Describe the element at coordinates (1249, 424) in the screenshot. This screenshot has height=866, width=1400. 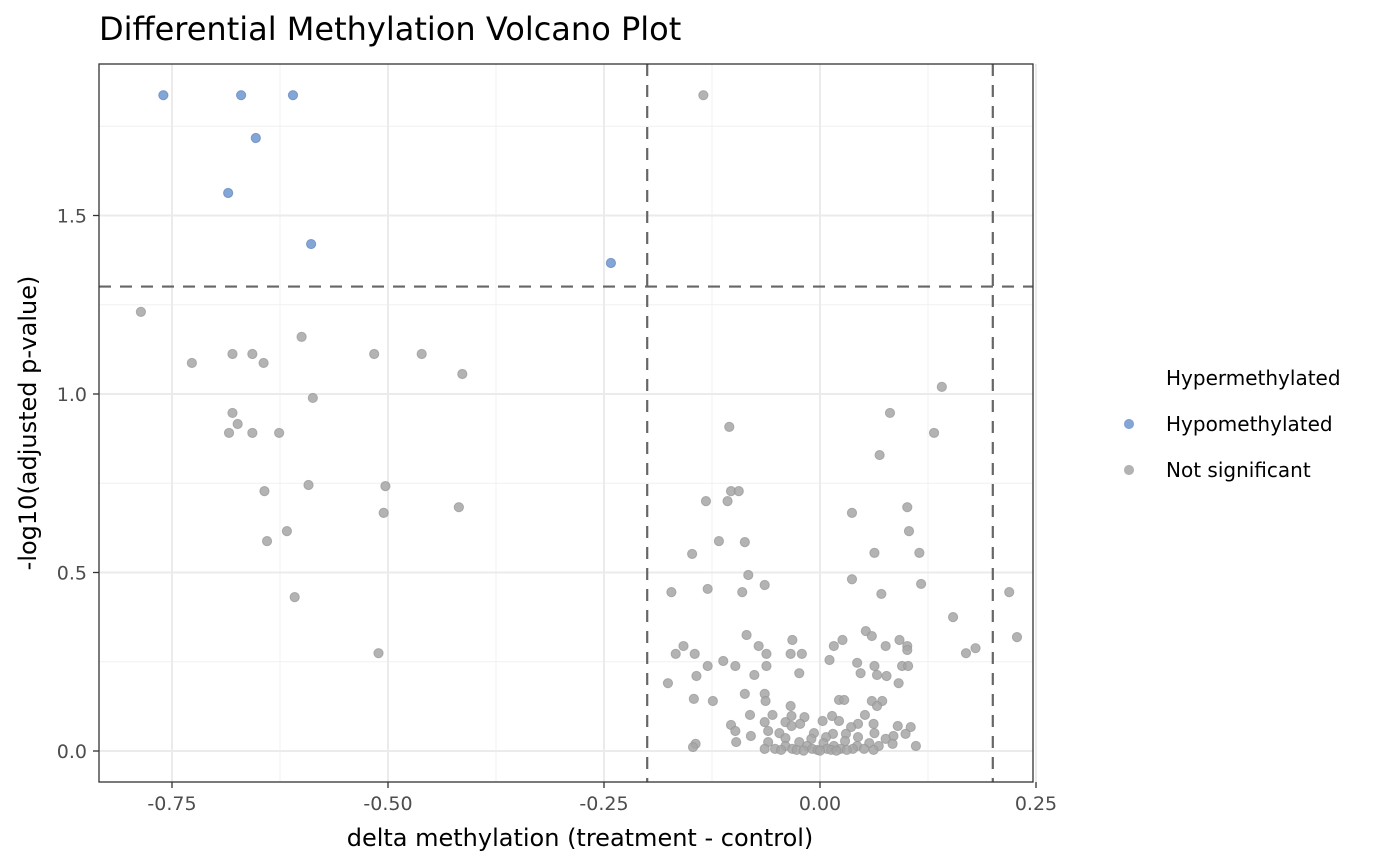
I see `legend-label-hypomethylated: Hypomethylated` at that location.